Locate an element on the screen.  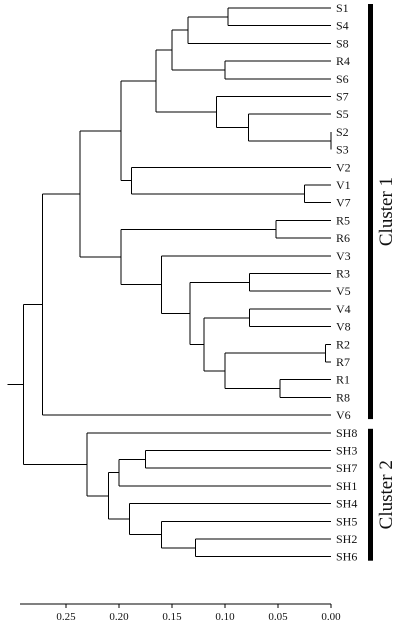
leaf-label-sh7: SH7 is located at coordinates (346, 468).